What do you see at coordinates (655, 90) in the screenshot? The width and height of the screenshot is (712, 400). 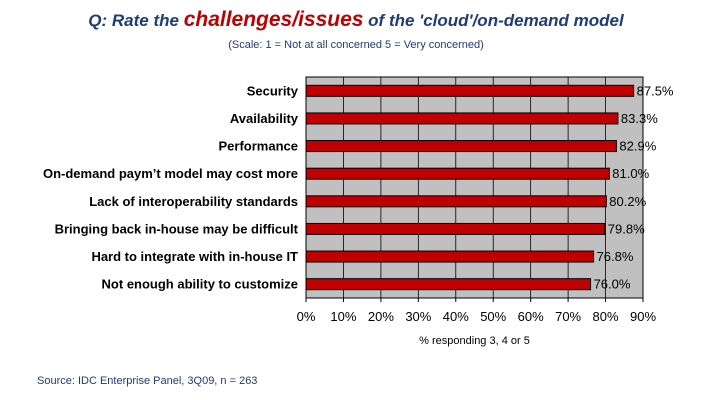 I see `data-label: 87.5%` at bounding box center [655, 90].